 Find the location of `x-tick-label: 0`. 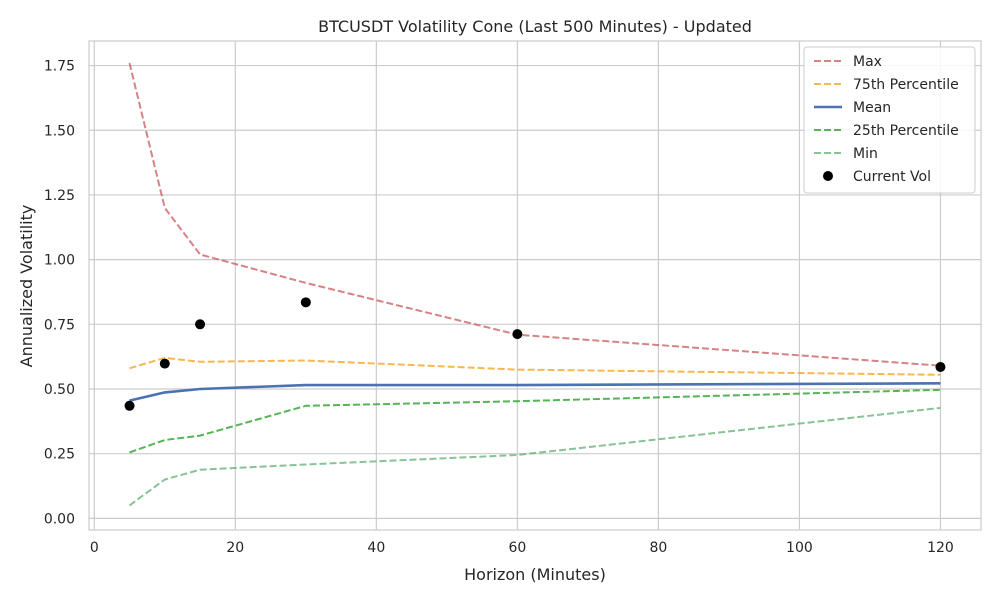

x-tick-label: 0 is located at coordinates (94, 548).